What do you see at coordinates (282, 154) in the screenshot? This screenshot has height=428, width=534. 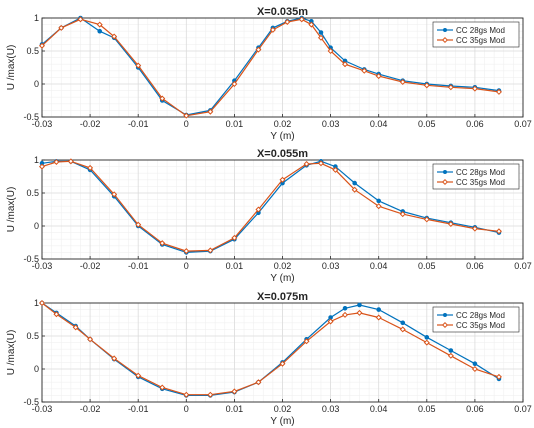 I see `chart-title: X=0.055m` at bounding box center [282, 154].